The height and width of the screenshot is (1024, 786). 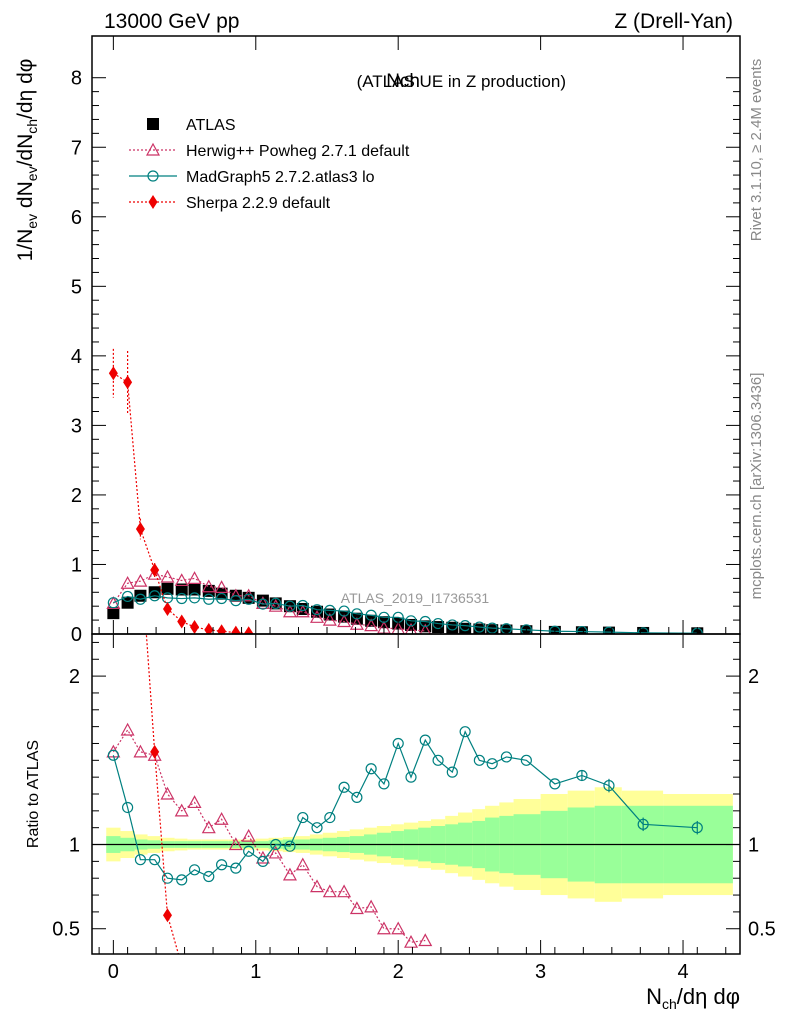 What do you see at coordinates (269, 835) in the screenshot?
I see `ratio-line` at bounding box center [269, 835].